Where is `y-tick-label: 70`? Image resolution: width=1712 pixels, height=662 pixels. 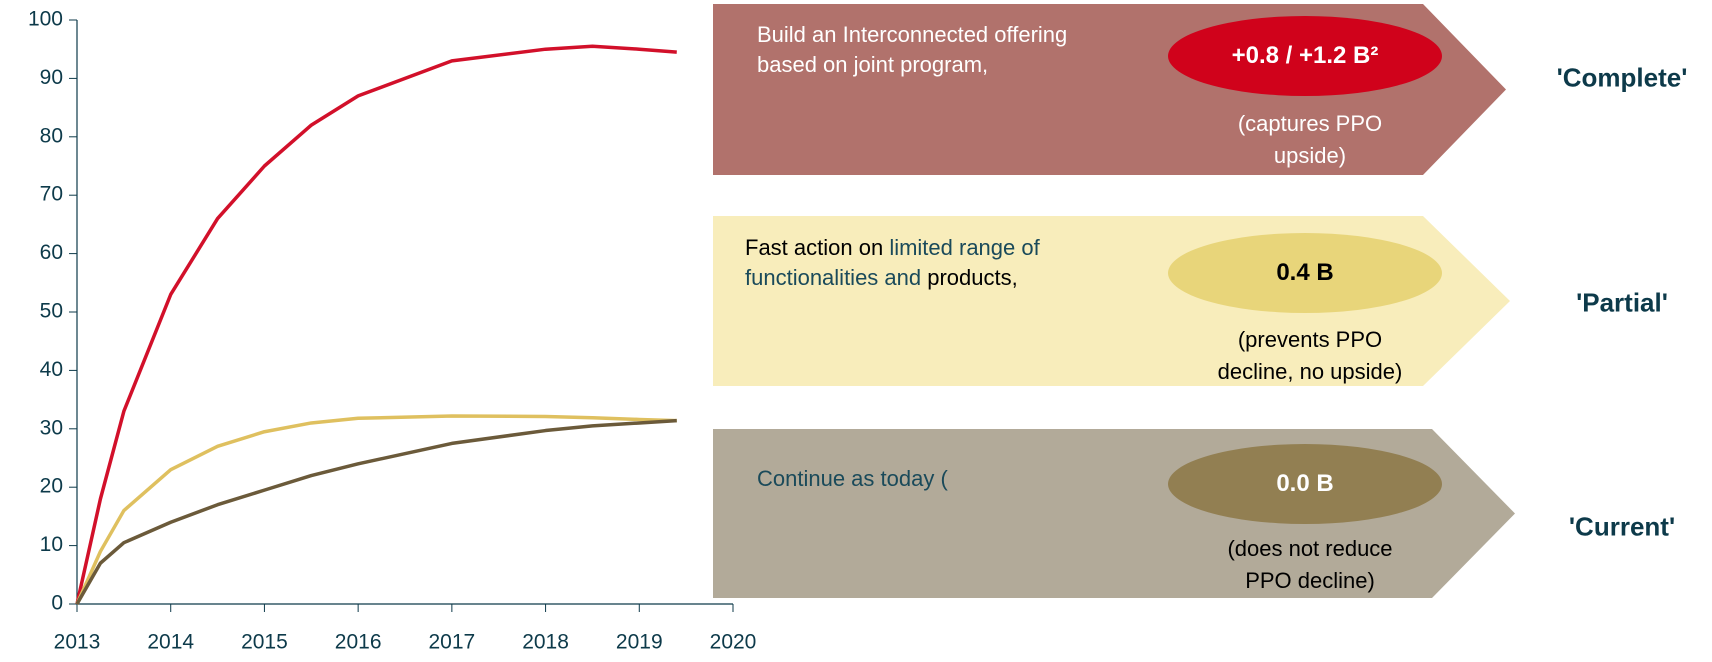 y-tick-label: 70 is located at coordinates (51, 194).